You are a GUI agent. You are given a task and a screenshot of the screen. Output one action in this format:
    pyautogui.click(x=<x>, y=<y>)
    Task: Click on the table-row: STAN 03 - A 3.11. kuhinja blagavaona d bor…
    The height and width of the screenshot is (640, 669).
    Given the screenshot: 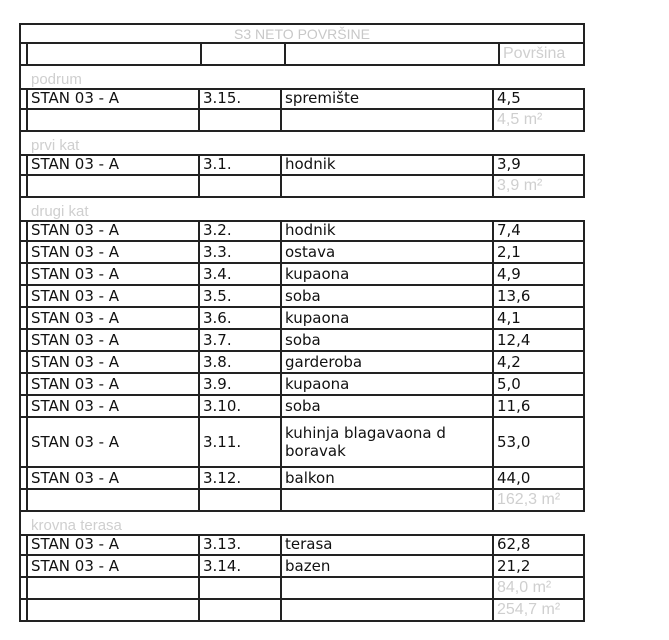 What is the action you would take?
    pyautogui.click(x=303, y=443)
    